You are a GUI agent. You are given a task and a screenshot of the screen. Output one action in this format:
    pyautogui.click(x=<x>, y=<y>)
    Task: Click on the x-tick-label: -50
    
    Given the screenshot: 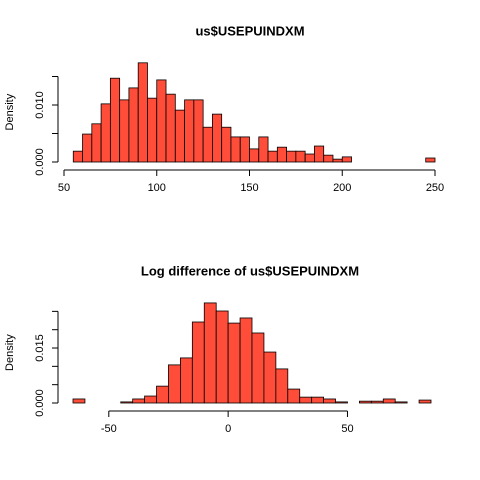 What is the action you would take?
    pyautogui.click(x=109, y=429)
    